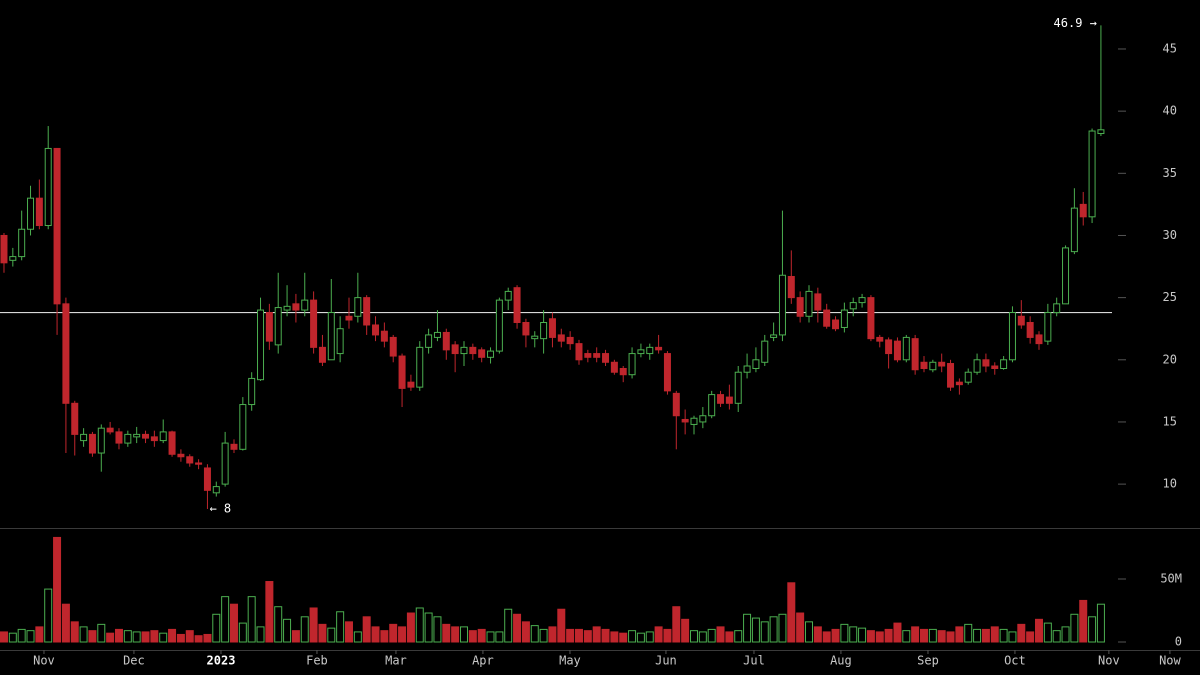 Image resolution: width=1200 pixels, height=675 pixels. Describe the element at coordinates (1178, 642) in the screenshot. I see `volume-tick-label: 0` at that location.